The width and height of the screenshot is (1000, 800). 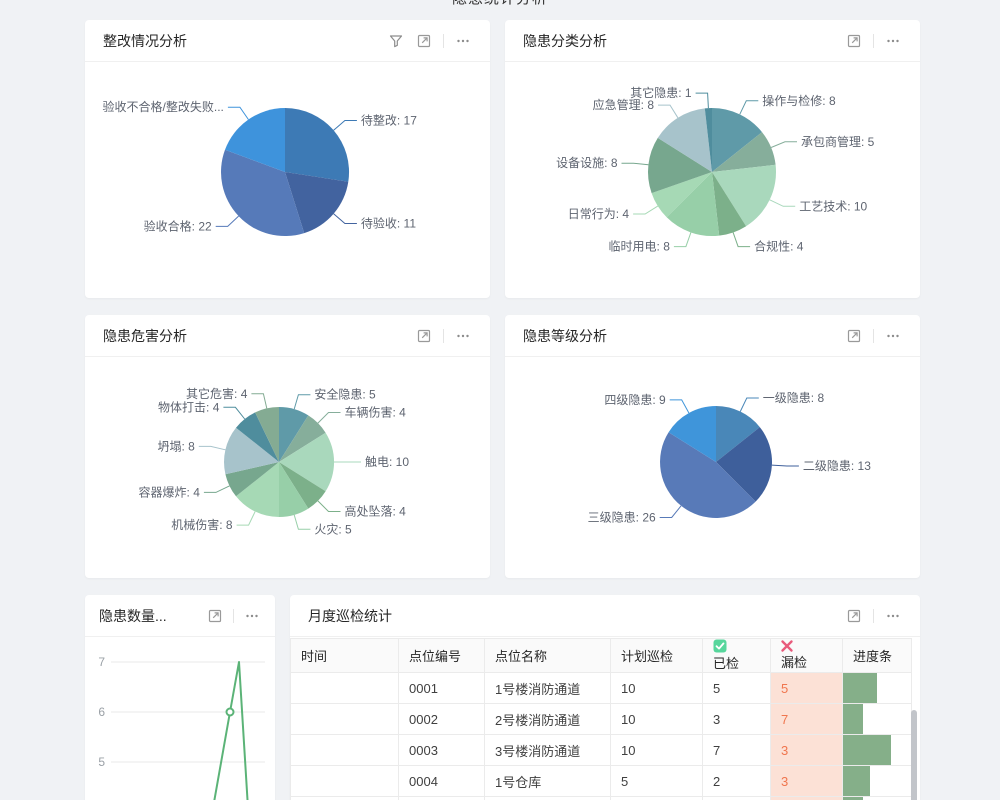 I want to click on pie-slice-机械伤害, so click(x=257, y=489).